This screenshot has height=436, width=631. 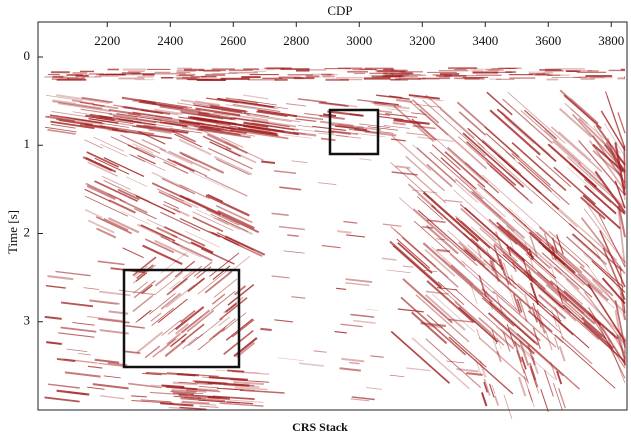 I want to click on x-tick-label: 3600, so click(x=548, y=40).